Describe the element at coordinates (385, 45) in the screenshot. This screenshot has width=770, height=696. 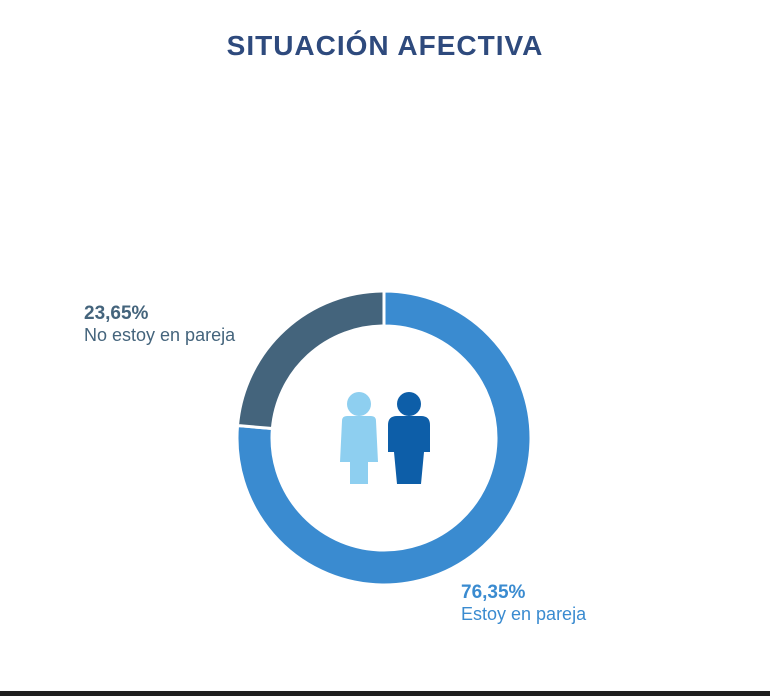
I see `chart-title: SITUACIÓN AFECTIVA` at that location.